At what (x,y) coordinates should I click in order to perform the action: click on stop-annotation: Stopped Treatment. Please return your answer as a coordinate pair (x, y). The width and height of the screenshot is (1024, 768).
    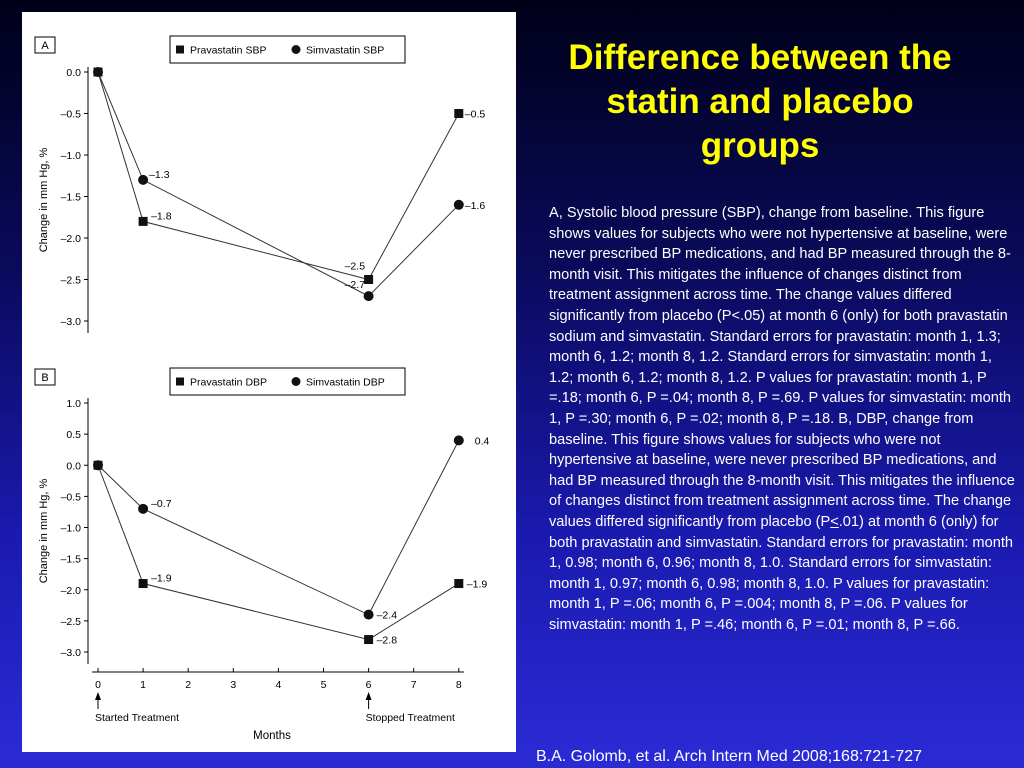
    Looking at the image, I should click on (410, 718).